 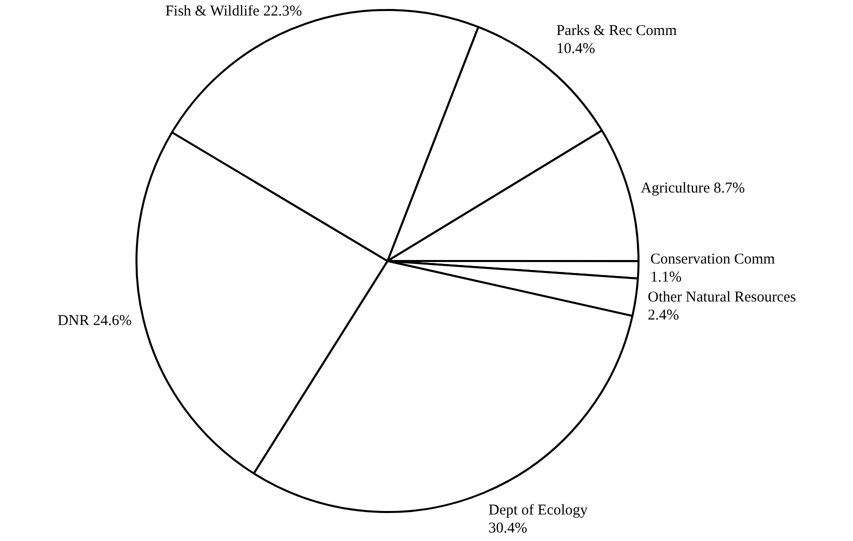 What do you see at coordinates (576, 48) in the screenshot?
I see `data-label: 10.4%` at bounding box center [576, 48].